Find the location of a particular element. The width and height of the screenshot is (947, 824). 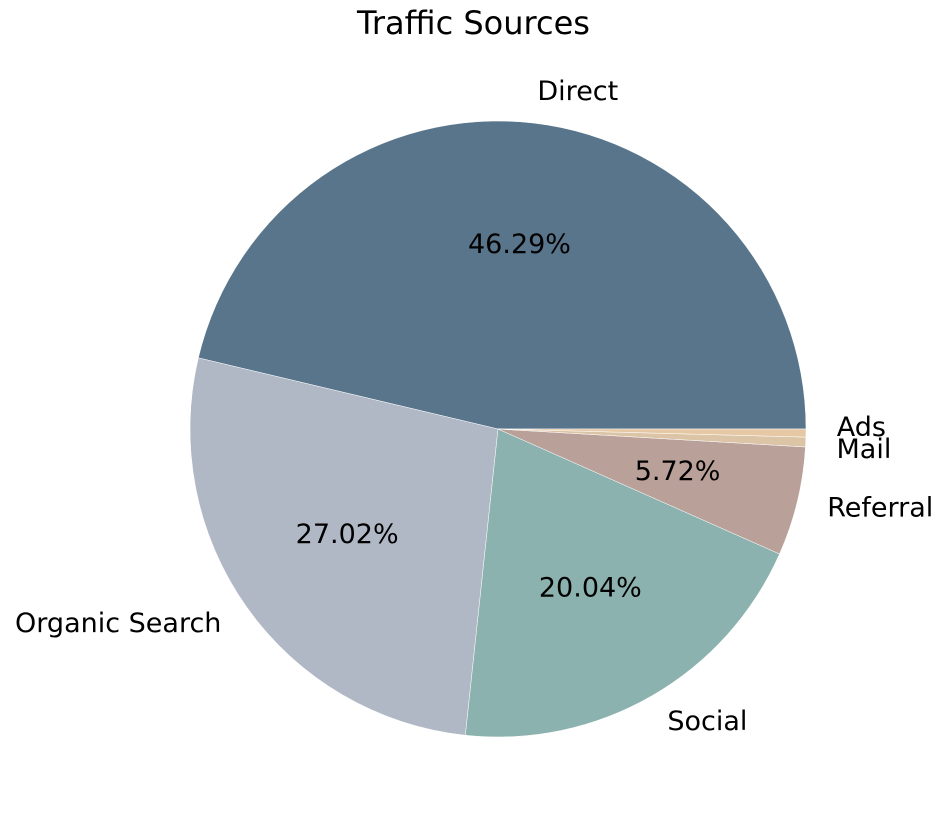

slice-label-organic-search: Organic Search is located at coordinates (118, 623).